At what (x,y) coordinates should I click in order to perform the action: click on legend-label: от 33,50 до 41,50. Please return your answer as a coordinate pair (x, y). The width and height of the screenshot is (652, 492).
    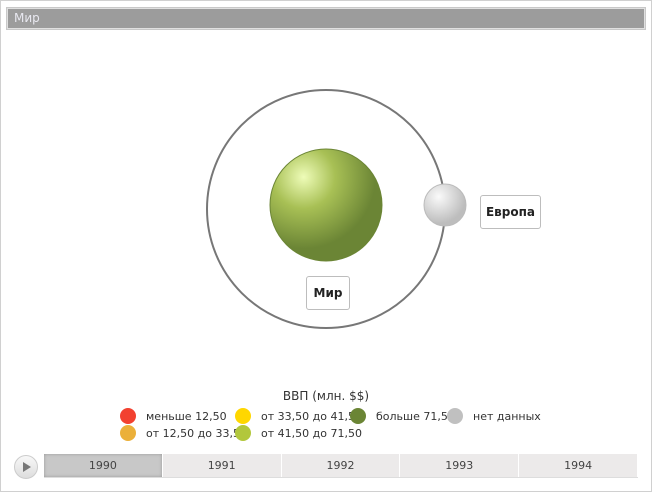
    Looking at the image, I should click on (311, 416).